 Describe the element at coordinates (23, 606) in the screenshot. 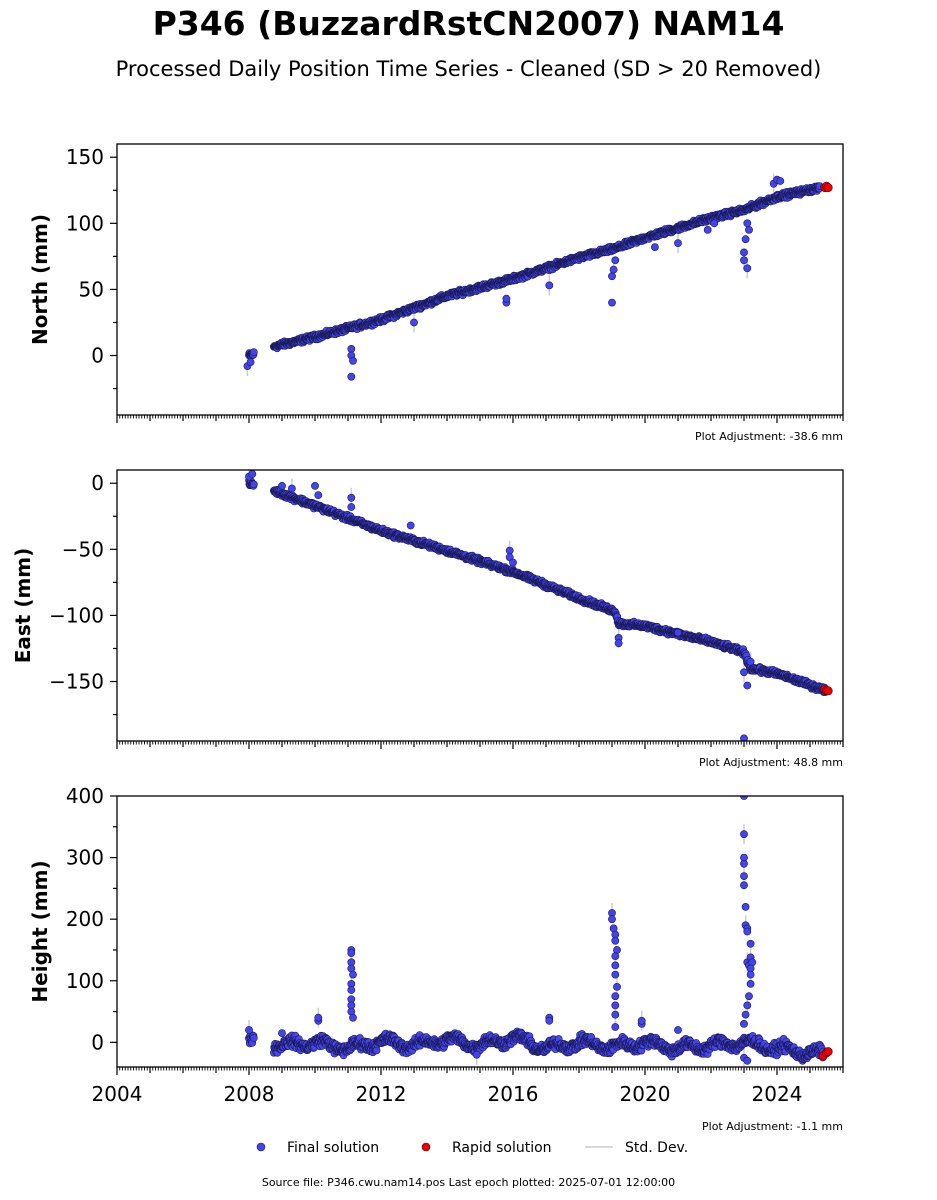

I see `east-ylabel: East (mm)` at that location.